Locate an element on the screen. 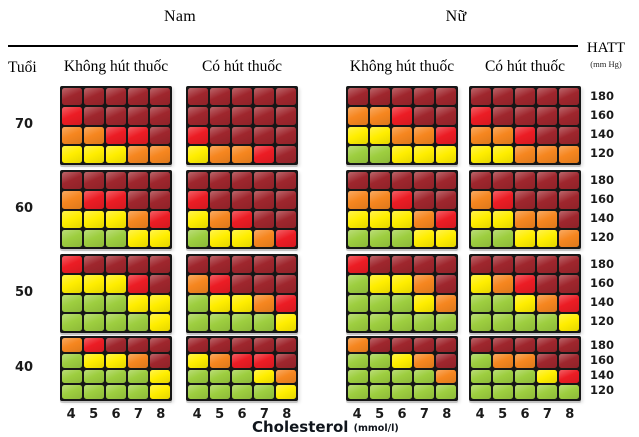  age-label-40: 40 is located at coordinates (24, 367).